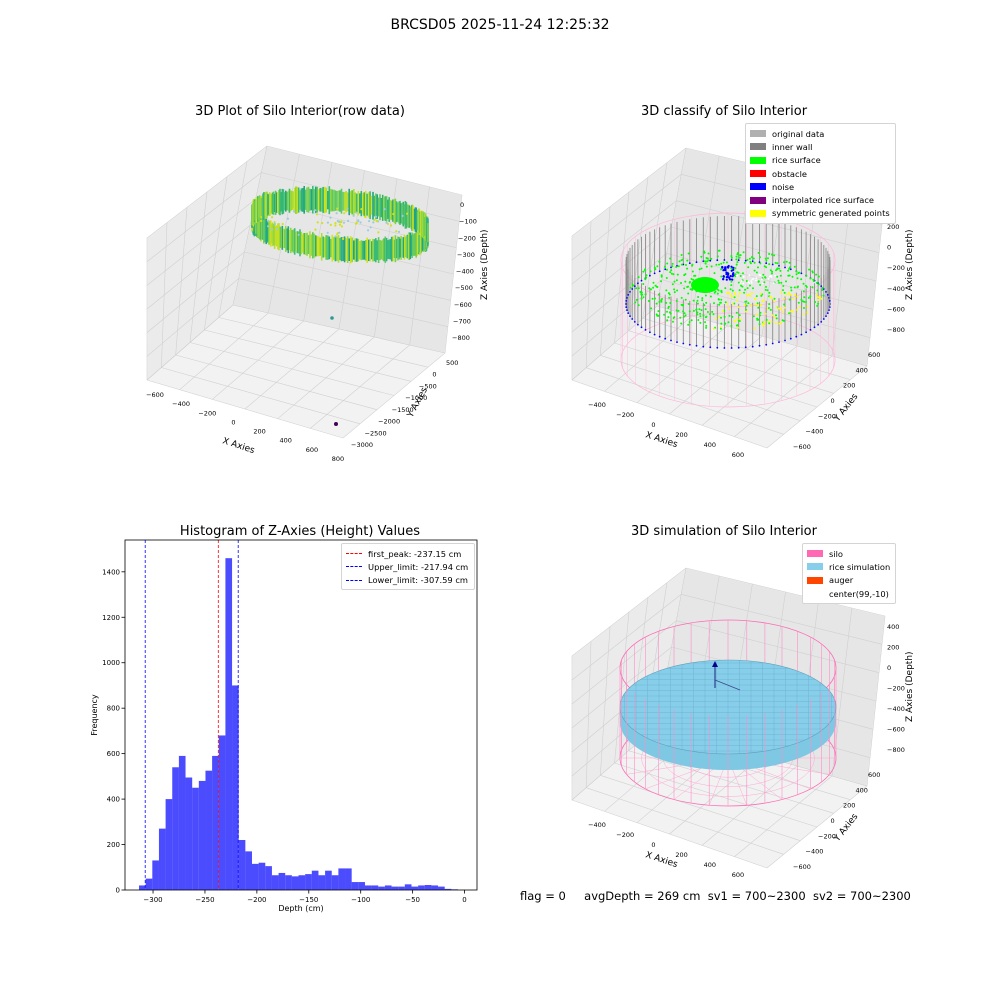 The height and width of the screenshot is (1000, 1000). What do you see at coordinates (238, 446) in the screenshot?
I see `raw-x-axis-label: X Axies` at bounding box center [238, 446].